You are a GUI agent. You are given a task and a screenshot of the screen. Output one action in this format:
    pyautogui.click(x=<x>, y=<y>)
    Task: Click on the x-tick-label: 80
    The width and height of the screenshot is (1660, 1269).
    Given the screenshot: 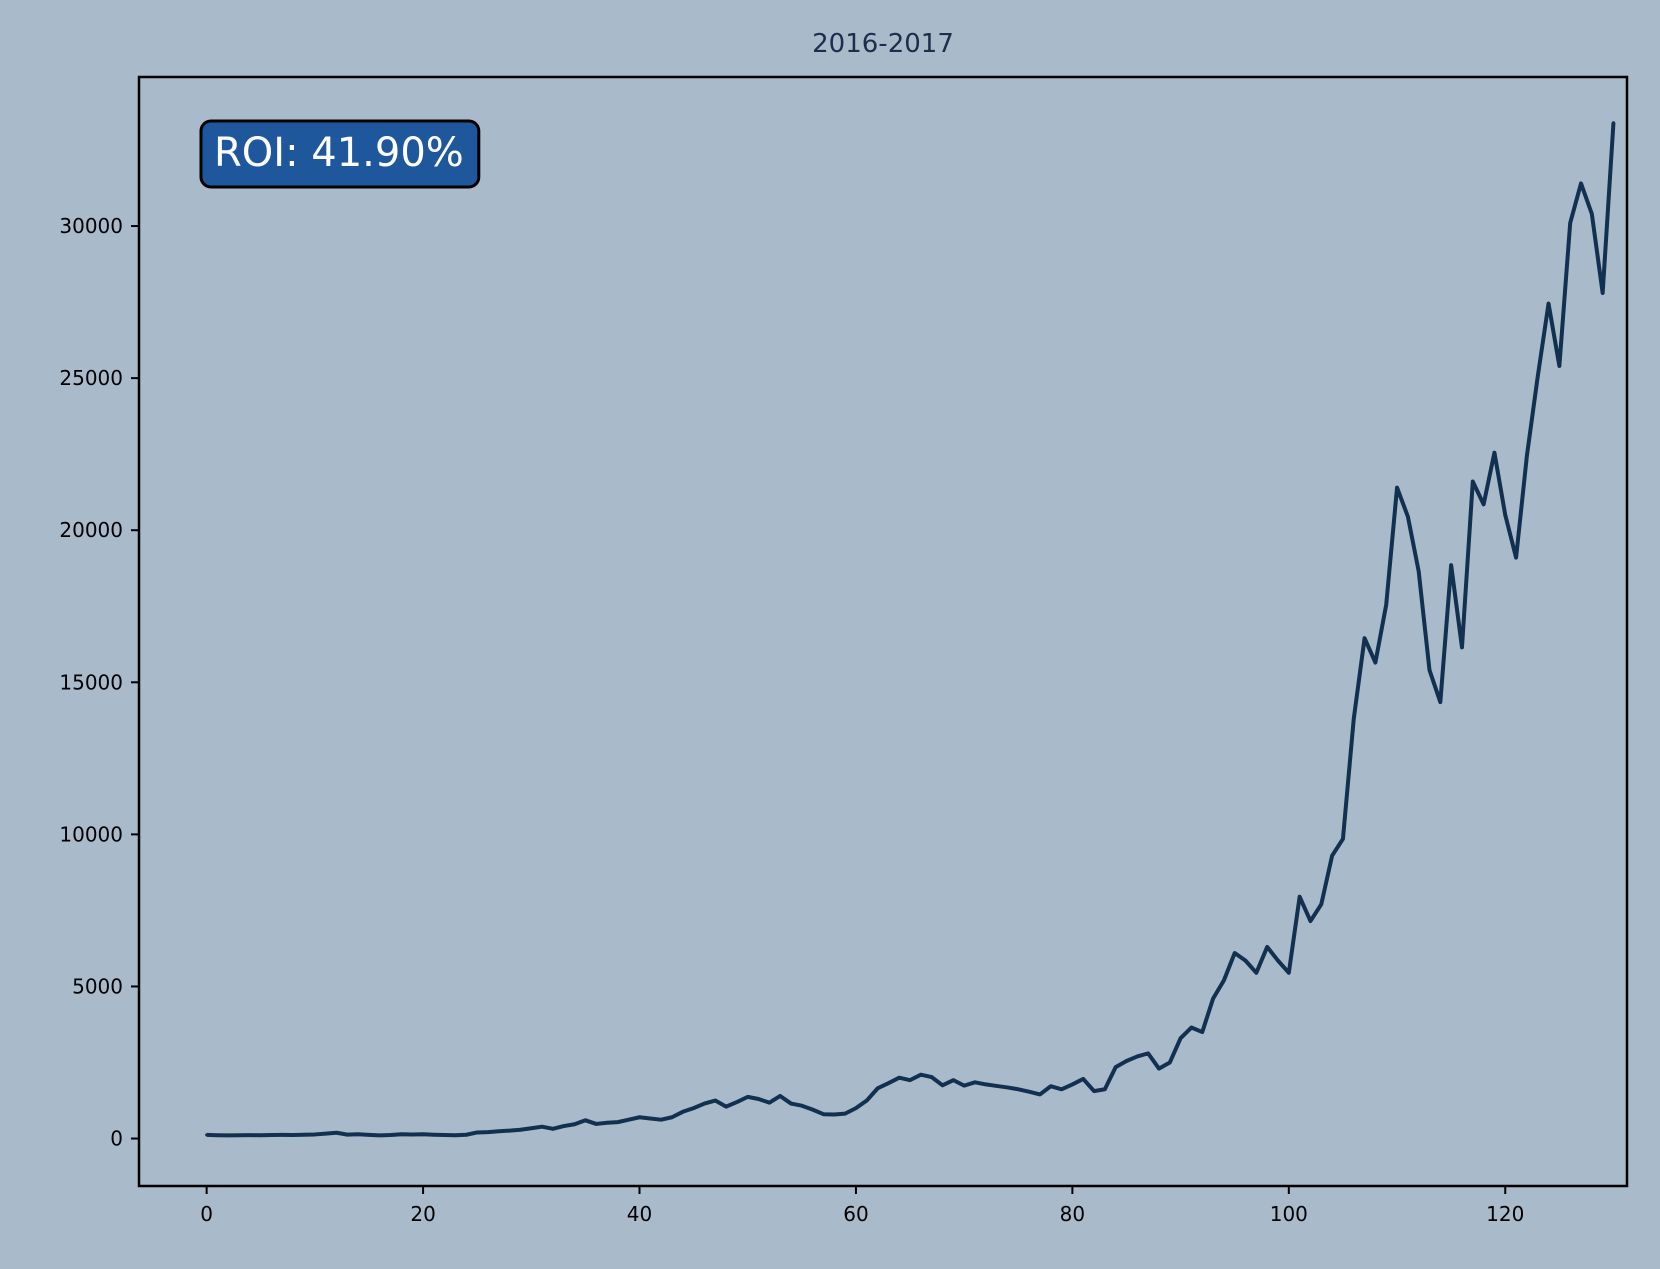 What is the action you would take?
    pyautogui.click(x=1072, y=1214)
    